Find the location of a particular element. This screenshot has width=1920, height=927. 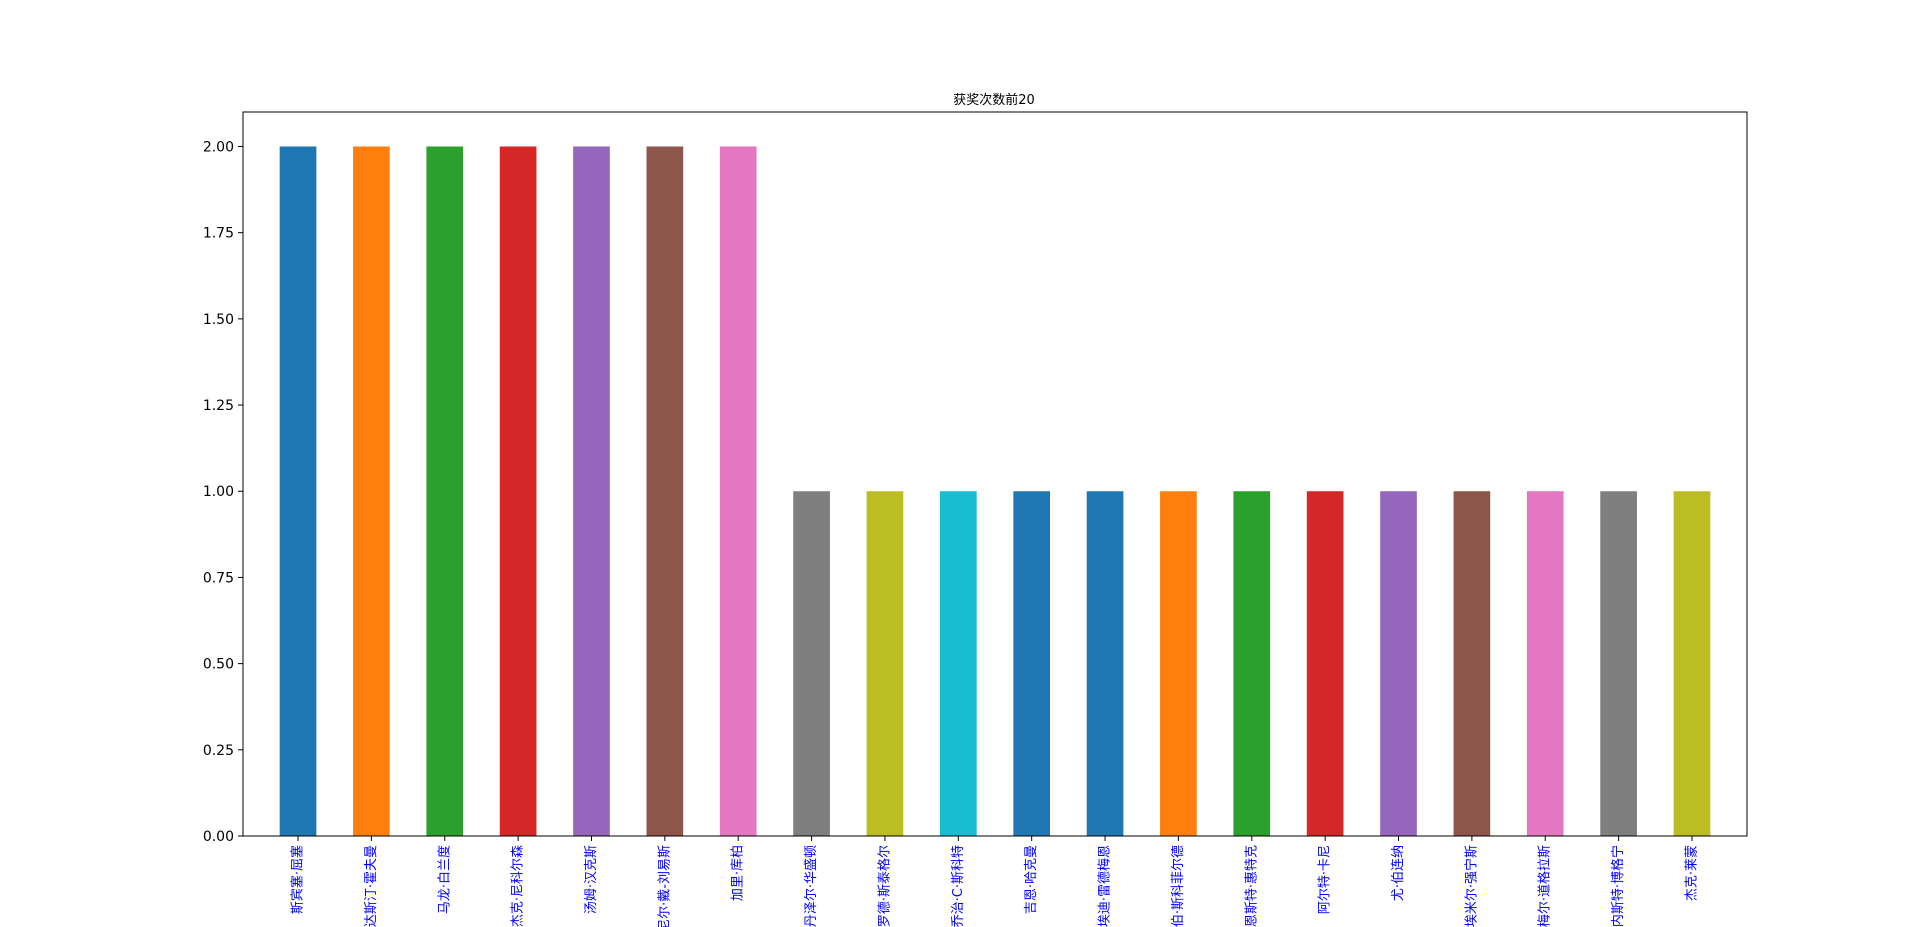

x-tick-label: 杰克·莱蒙 is located at coordinates (1691, 873).